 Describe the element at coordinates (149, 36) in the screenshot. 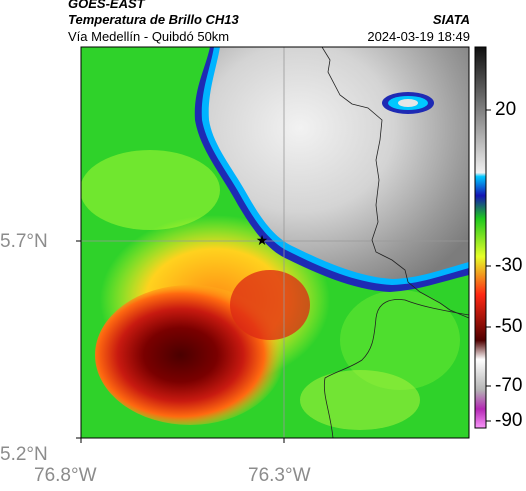

I see `route-subtitle: Vía Medellín - Quibdó 50km` at that location.